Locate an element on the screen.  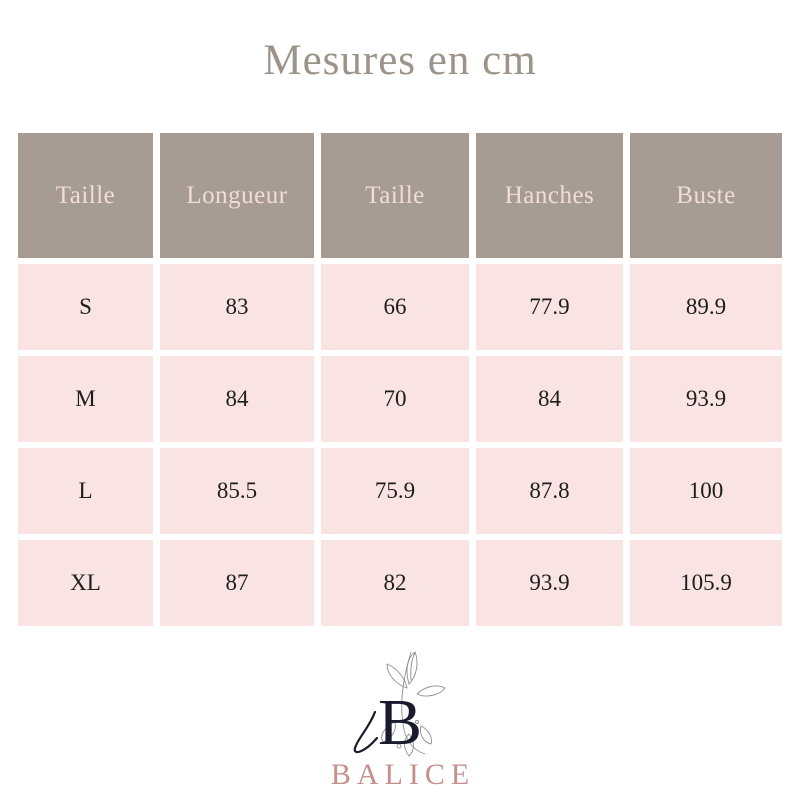
cell-l-hanches: 87.8 is located at coordinates (549, 491).